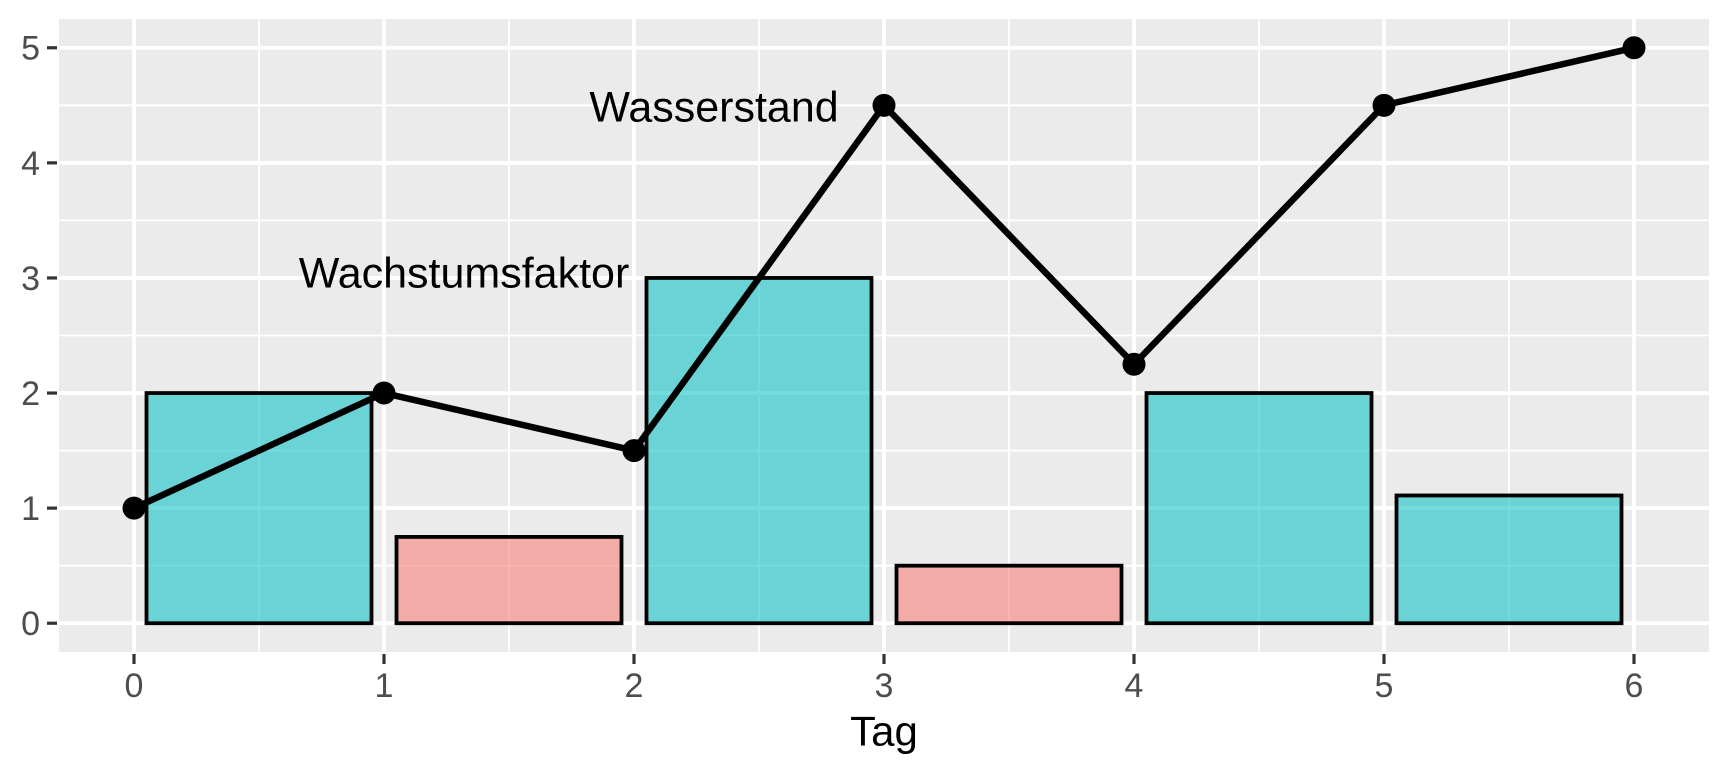 This screenshot has height=777, width=1728. Describe the element at coordinates (30, 279) in the screenshot. I see `y-tick-label: 3` at that location.